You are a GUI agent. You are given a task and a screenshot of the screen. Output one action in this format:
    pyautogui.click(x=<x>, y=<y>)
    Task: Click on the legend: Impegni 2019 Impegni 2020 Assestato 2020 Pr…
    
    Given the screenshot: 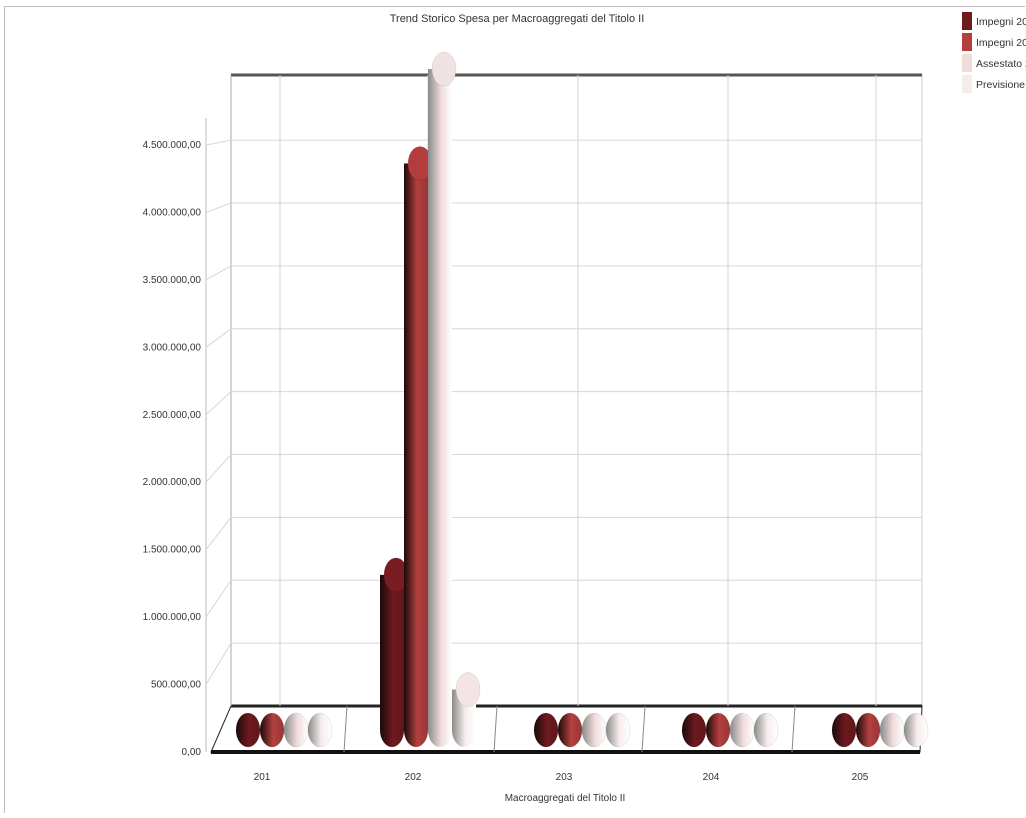 What is the action you would take?
    pyautogui.click(x=994, y=52)
    